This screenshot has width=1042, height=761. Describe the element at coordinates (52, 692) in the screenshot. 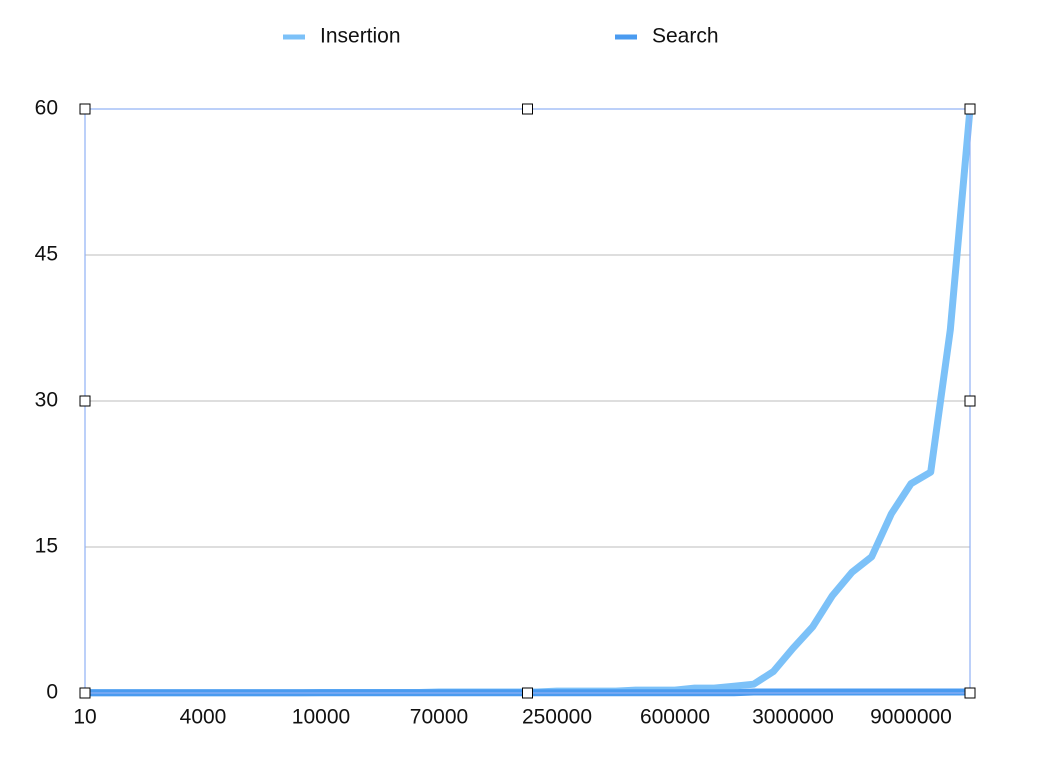

I see `y-tick-label: 0` at that location.